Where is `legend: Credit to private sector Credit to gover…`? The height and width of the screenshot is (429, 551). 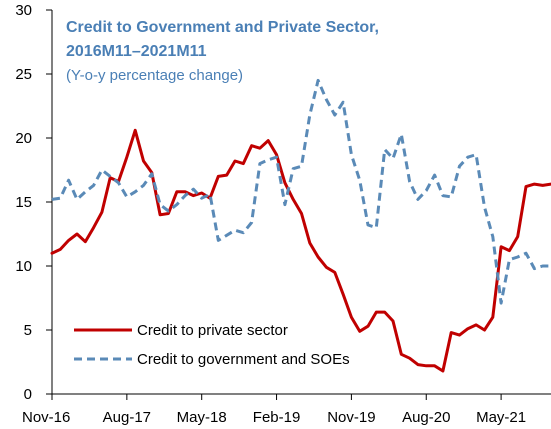
legend: Credit to private sector Credit to gover… is located at coordinates (212, 345).